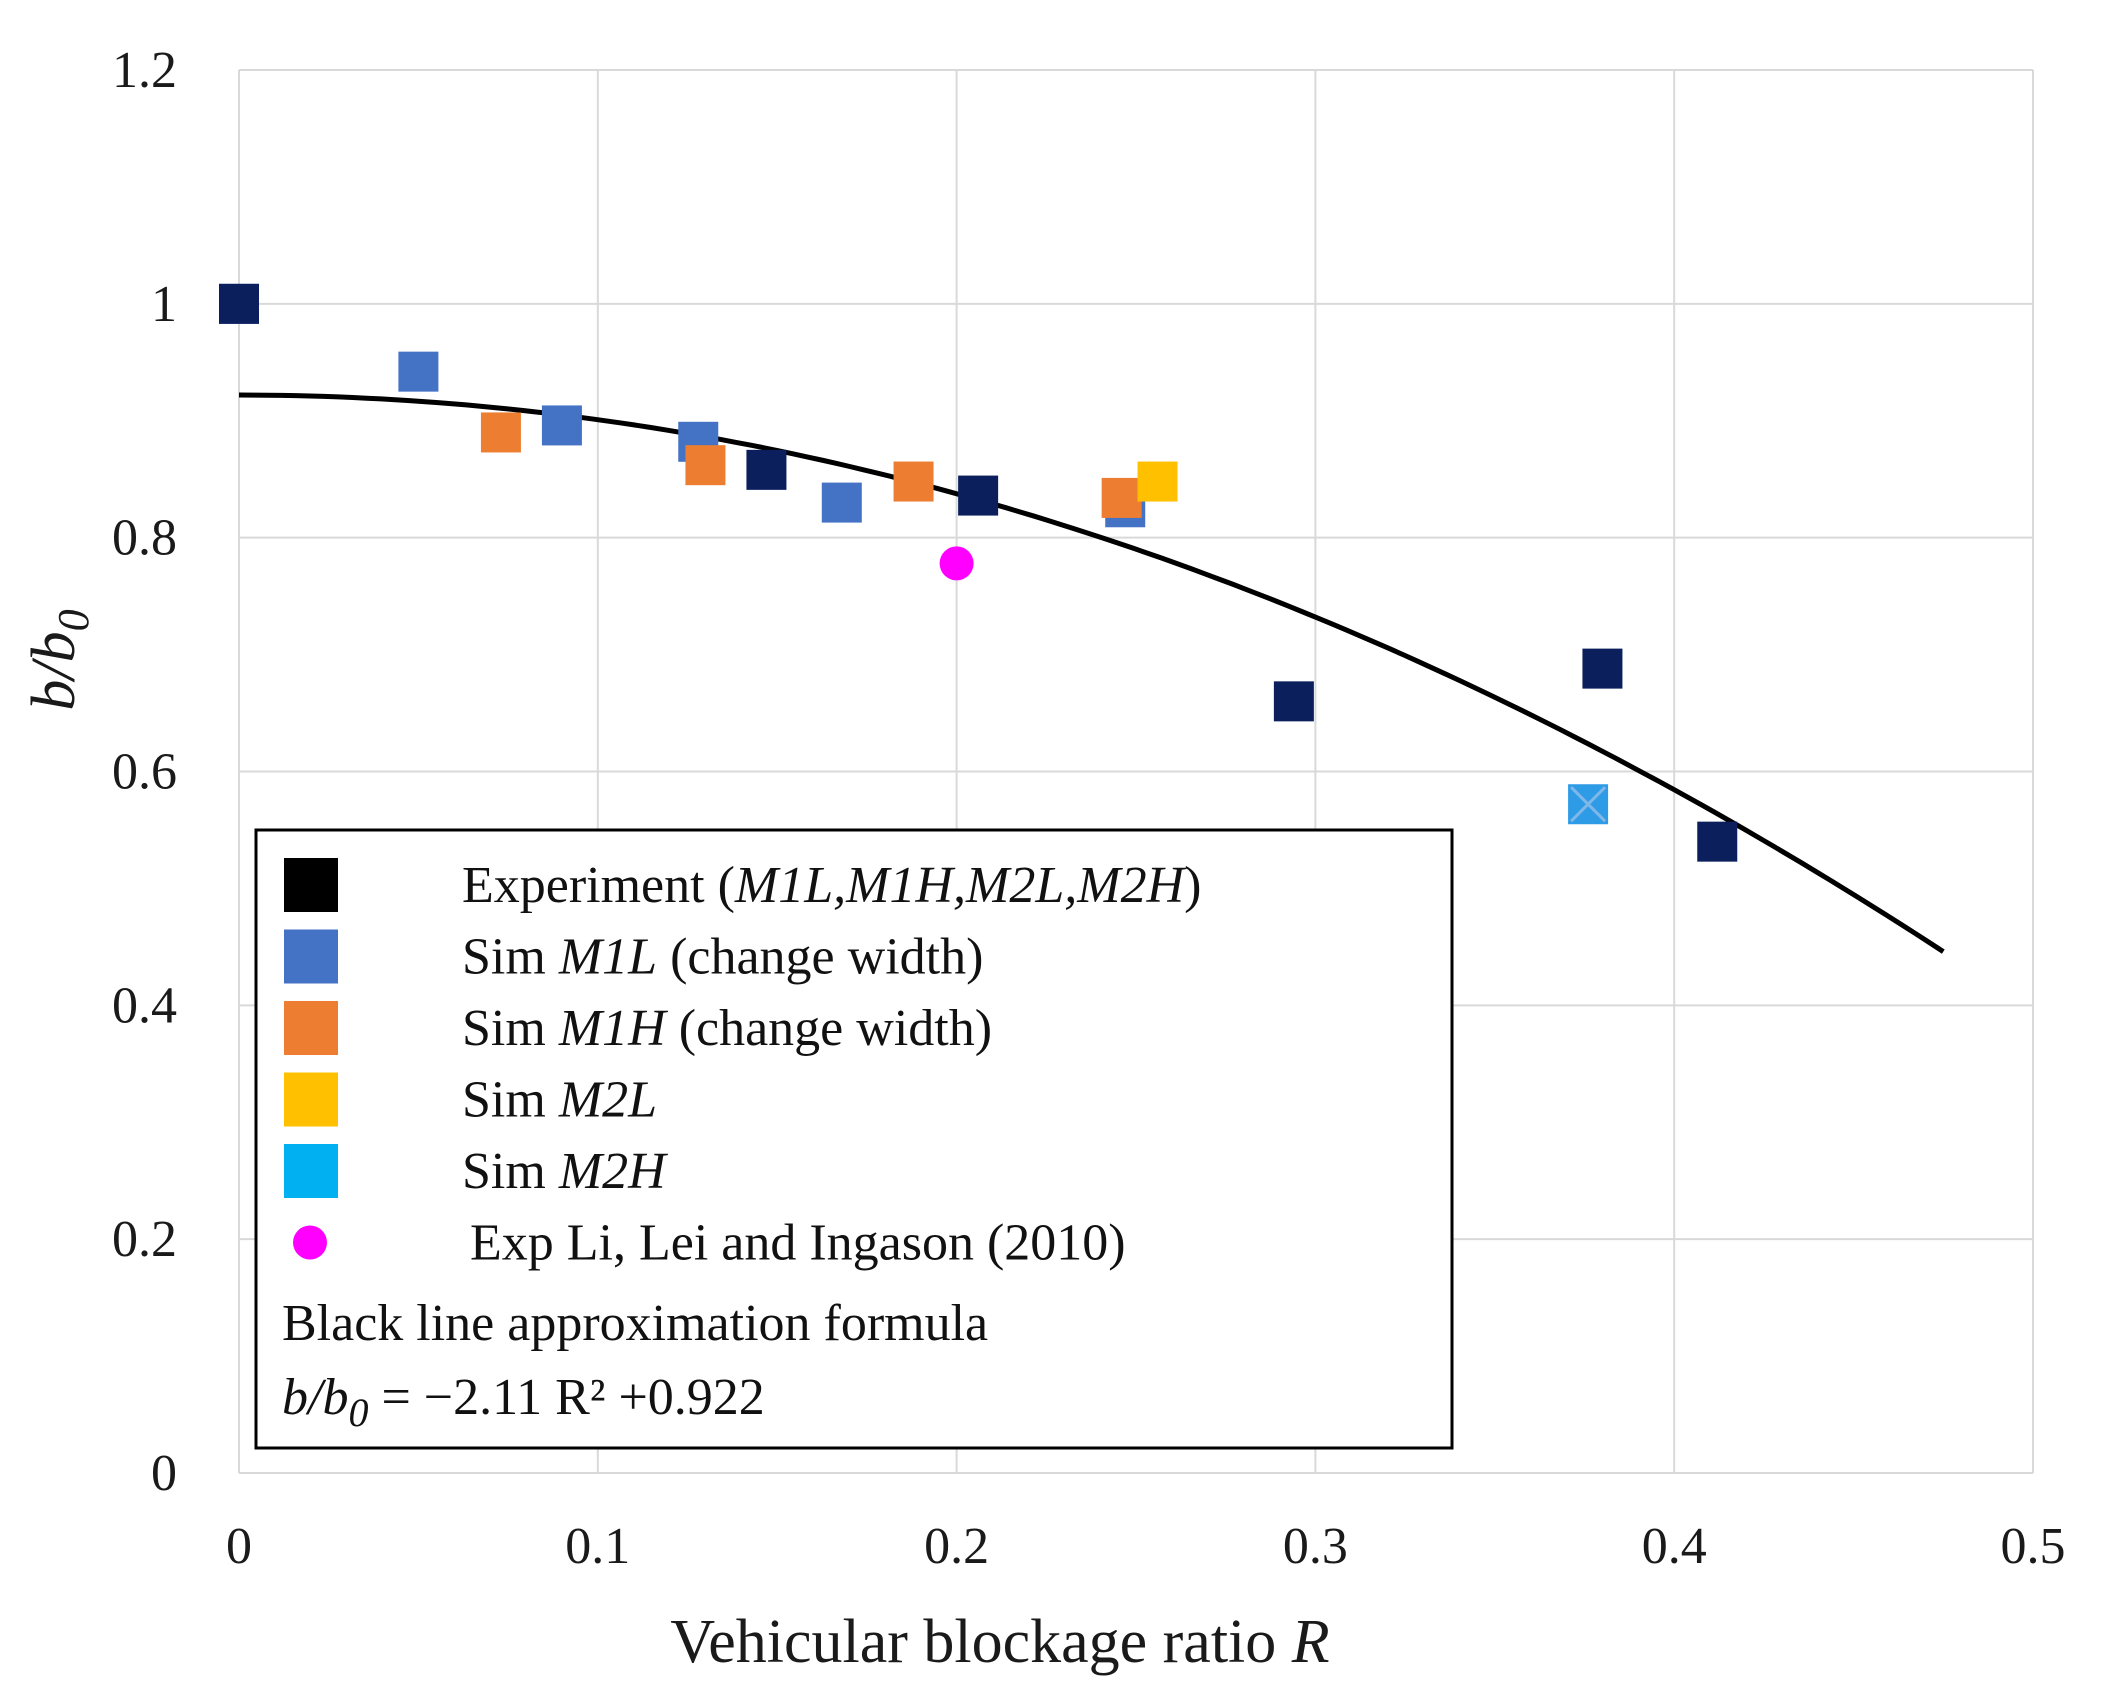 Image resolution: width=2112 pixels, height=1707 pixels. Describe the element at coordinates (566, 1397) in the screenshot. I see `formula-rhs: = −2.11 R² +0.922` at that location.